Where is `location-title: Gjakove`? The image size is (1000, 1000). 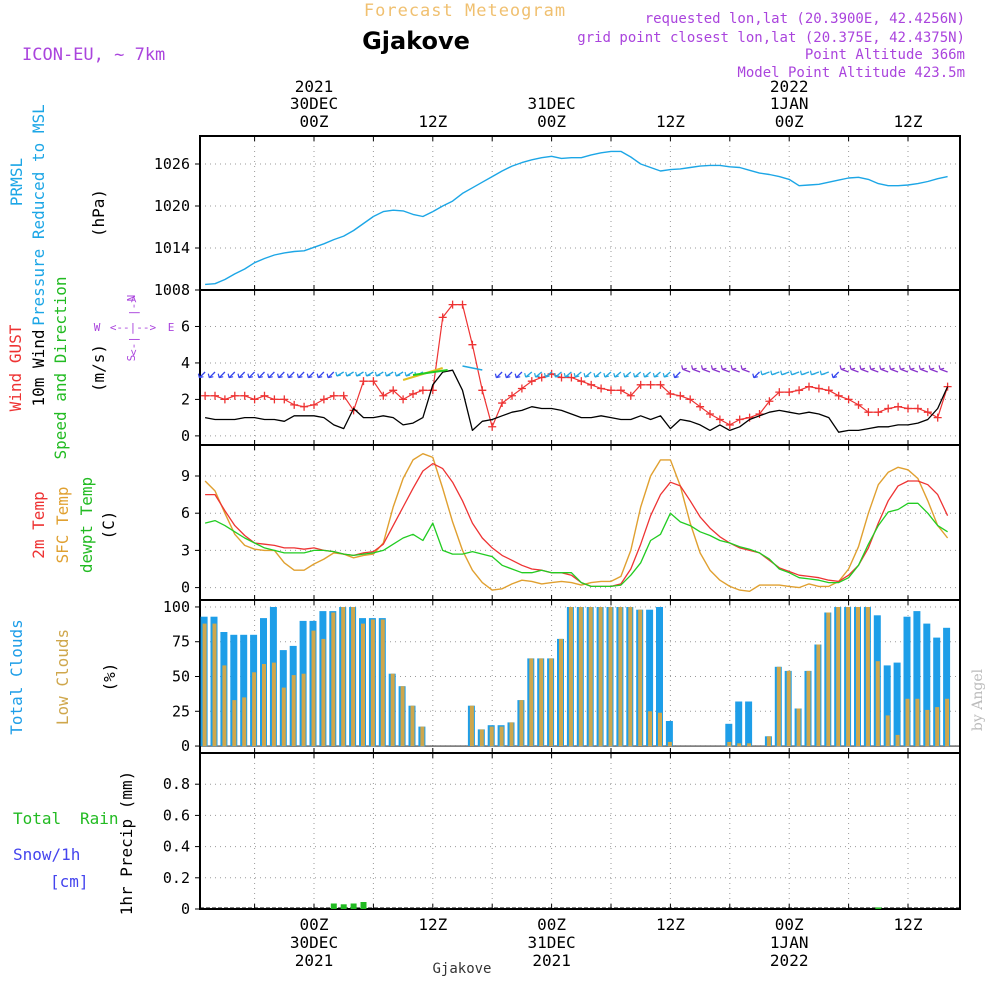 location-title: Gjakove is located at coordinates (416, 41).